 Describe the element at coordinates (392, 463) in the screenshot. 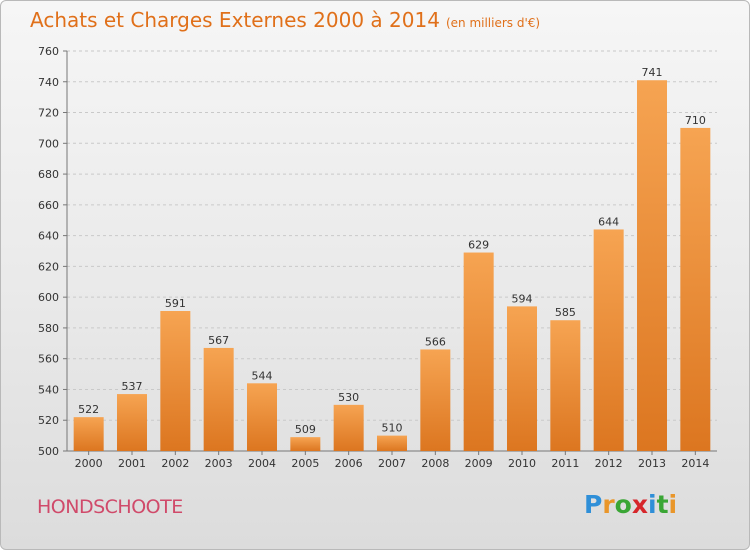

I see `x-tick-label: 2007` at that location.